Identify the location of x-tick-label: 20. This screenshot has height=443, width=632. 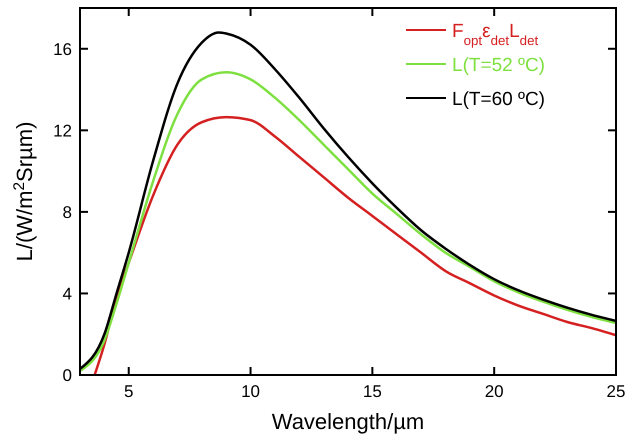
(494, 391).